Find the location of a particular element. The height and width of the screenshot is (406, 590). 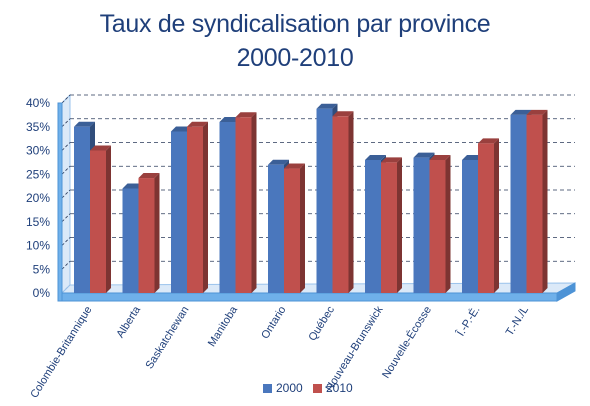

y-tick-label: 25% is located at coordinates (38, 174).